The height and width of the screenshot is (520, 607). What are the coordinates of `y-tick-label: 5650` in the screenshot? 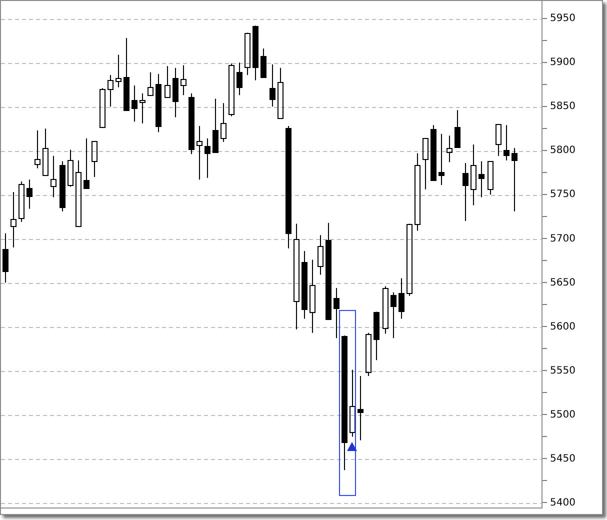 It's located at (563, 282).